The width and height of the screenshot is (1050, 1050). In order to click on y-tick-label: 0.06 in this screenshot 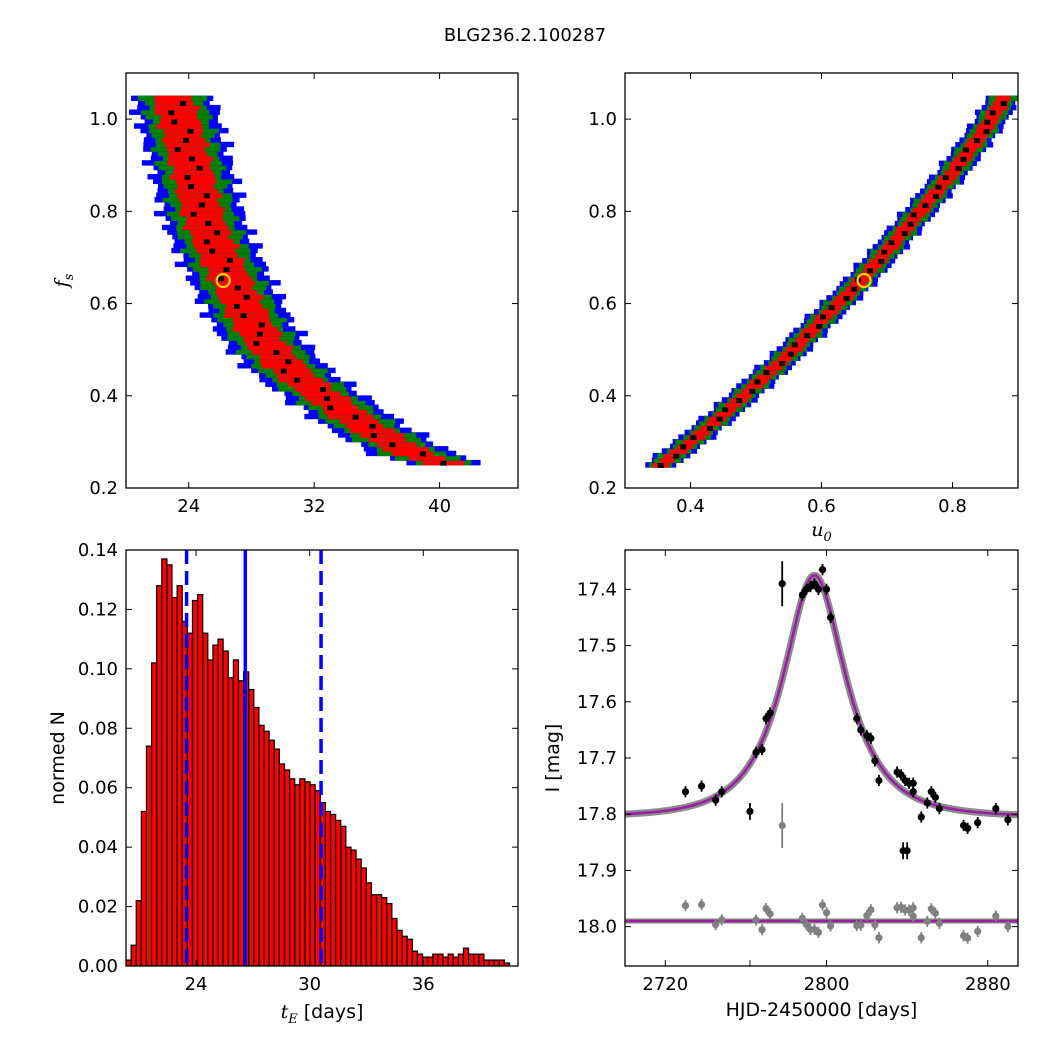, I will do `click(98, 788)`.